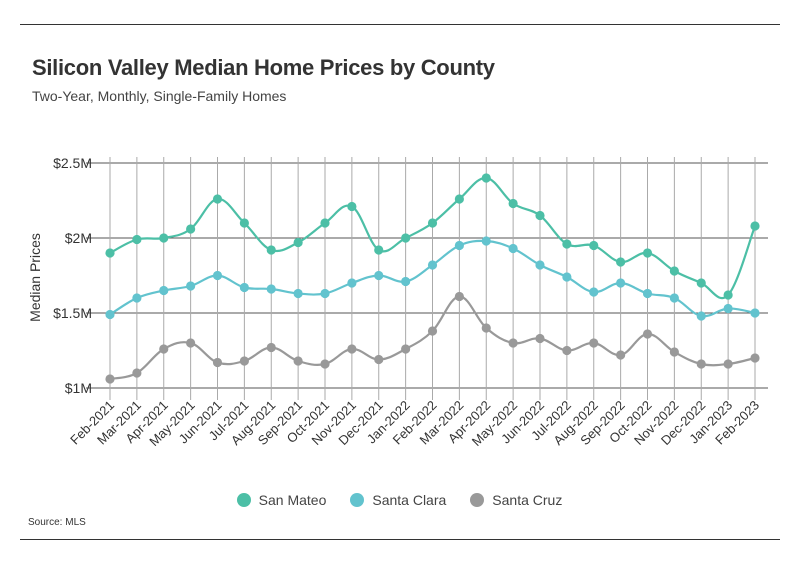 The height and width of the screenshot is (575, 799). I want to click on y-axis-label: Median Prices, so click(35, 277).